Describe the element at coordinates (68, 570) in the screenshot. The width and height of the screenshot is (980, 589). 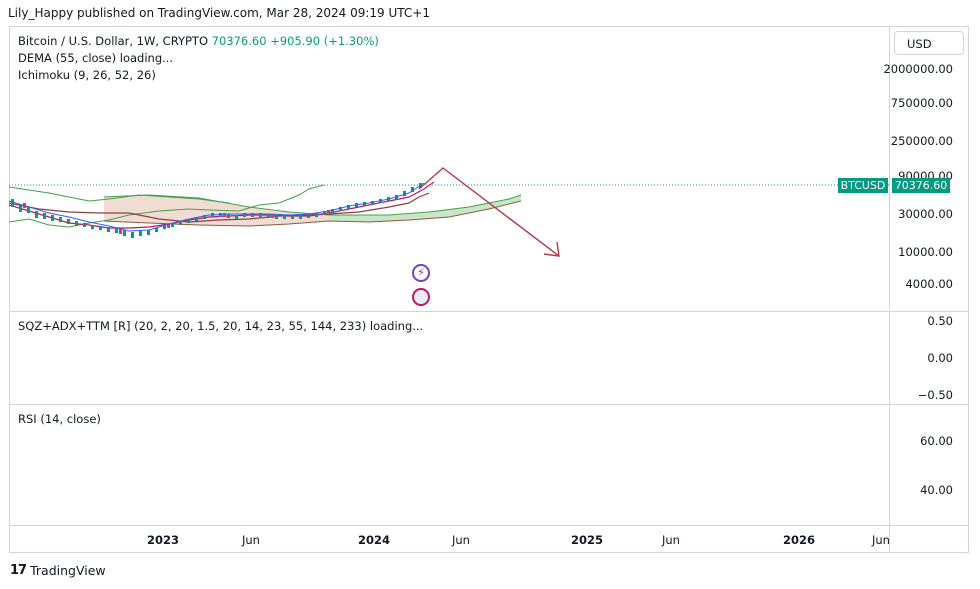
I see `tradingview-brand: TradingView` at that location.